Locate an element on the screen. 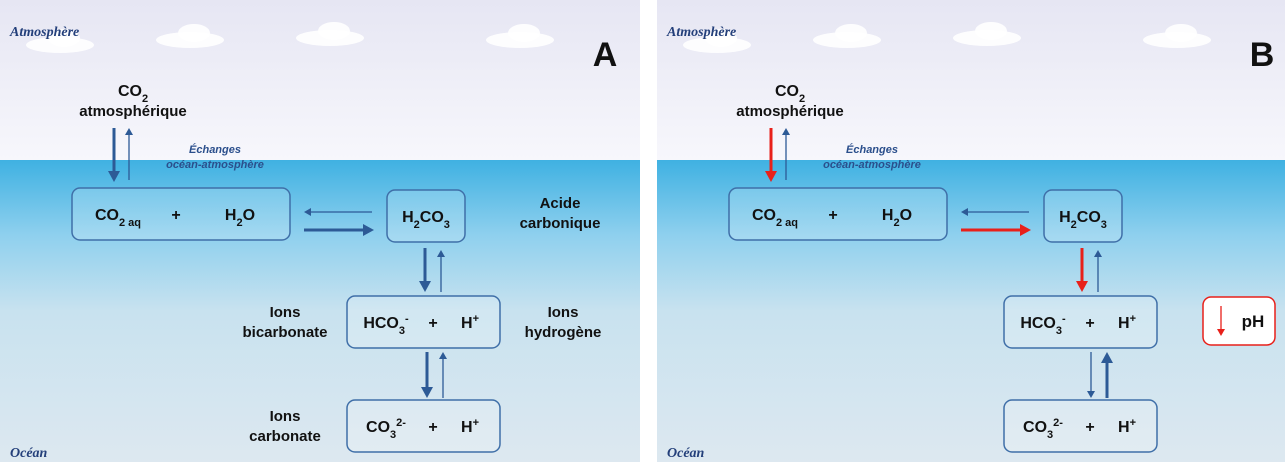 This screenshot has height=462, width=1285. label: carbonate is located at coordinates (285, 436).